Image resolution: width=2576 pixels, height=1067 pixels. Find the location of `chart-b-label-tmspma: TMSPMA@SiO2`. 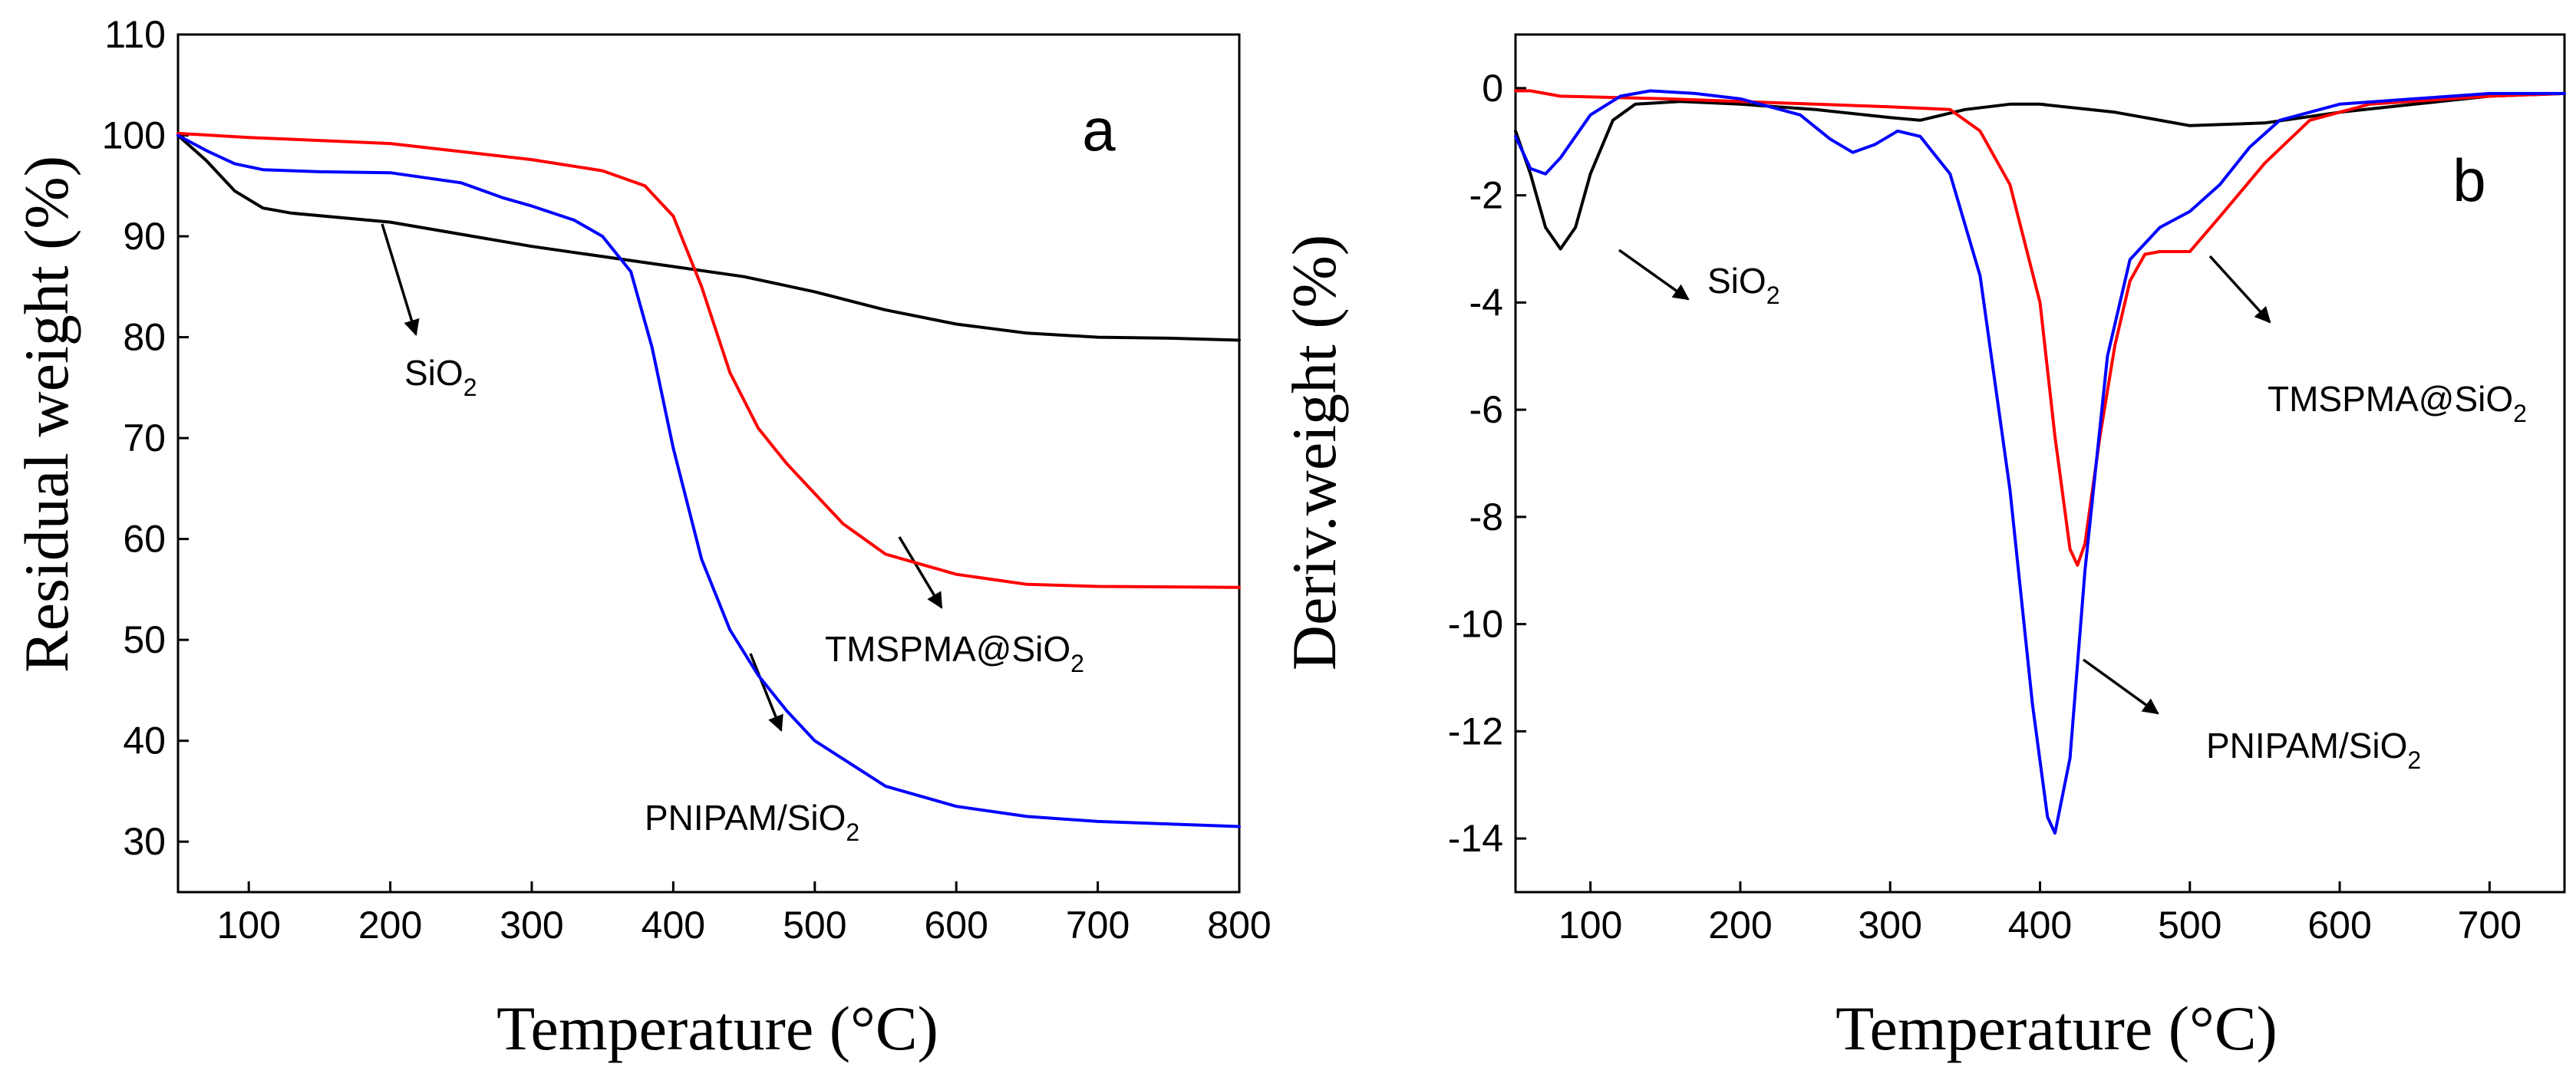

chart-b-label-tmspma: TMSPMA@SiO2 is located at coordinates (2397, 403).